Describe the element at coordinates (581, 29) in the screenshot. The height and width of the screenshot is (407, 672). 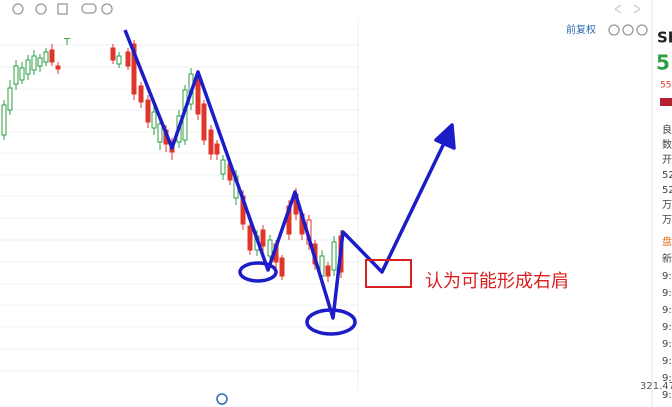
I see `adjust-button: 前复权` at that location.